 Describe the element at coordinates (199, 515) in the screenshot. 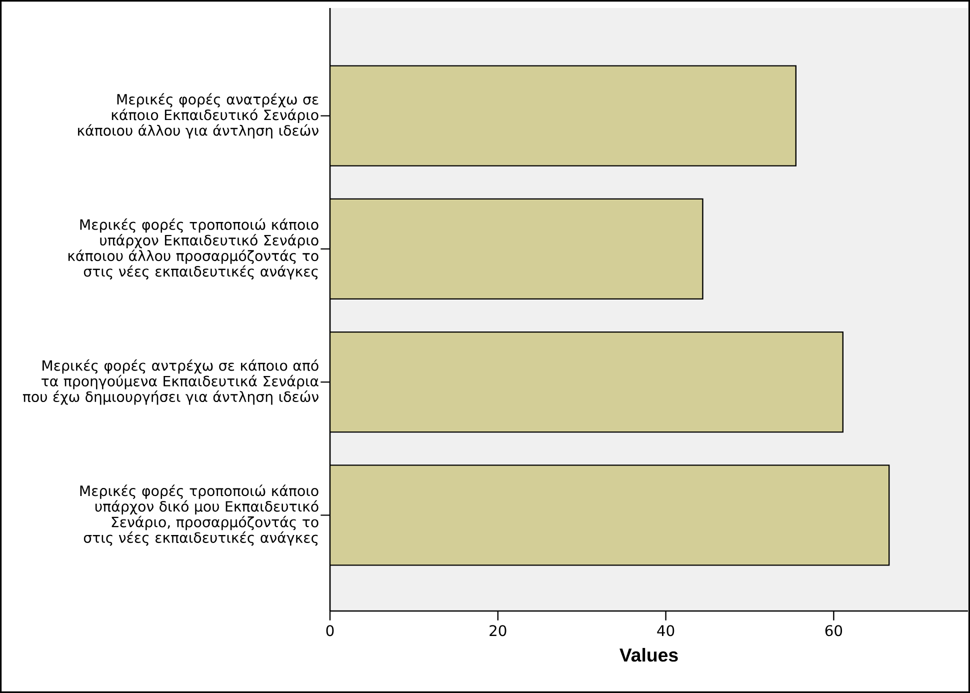

I see `y-tick-label: Μερικές φορές τροποποιώ κάποιο υπάρχον δικό μου Εκπαιδευτικό Σενάριο, προσαρμόζοντάς το στις νέες εκπαιδευτικές ανάγκες` at that location.